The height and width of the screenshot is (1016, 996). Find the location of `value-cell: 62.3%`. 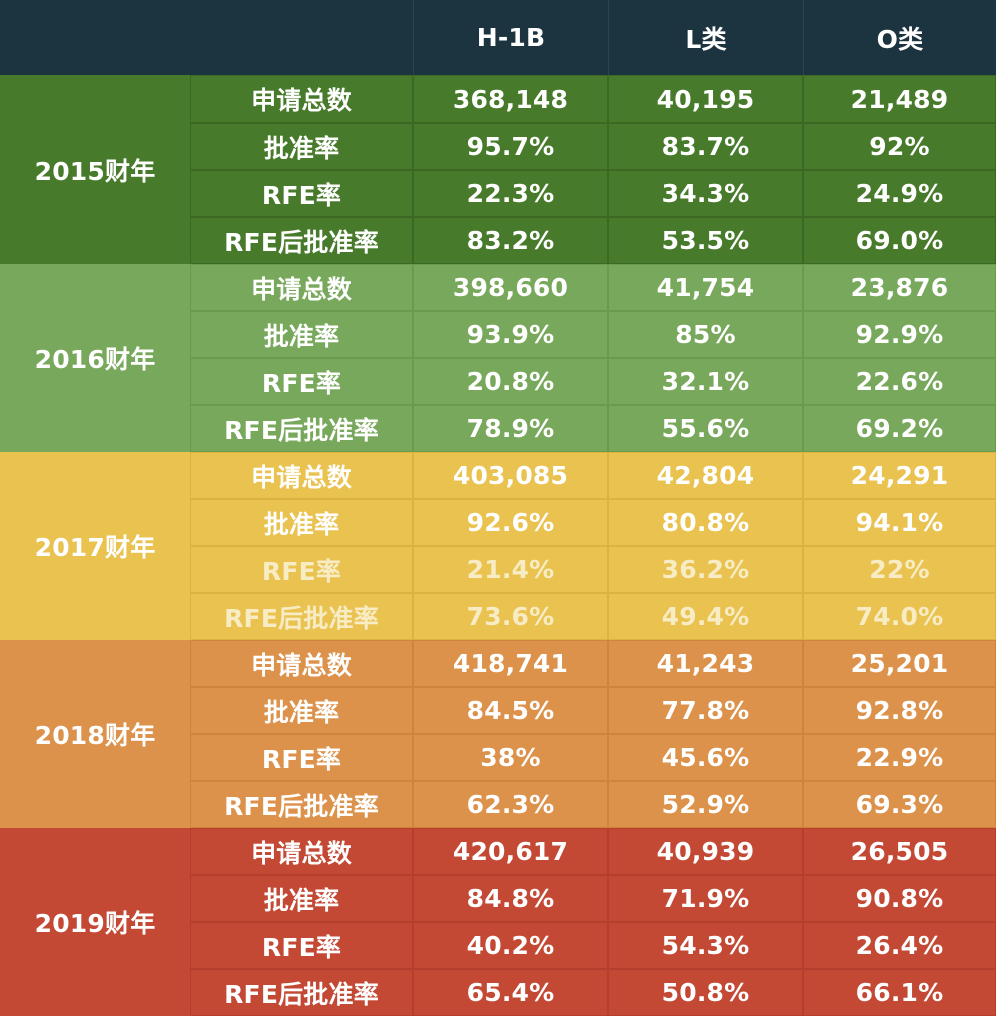

value-cell: 62.3% is located at coordinates (510, 804).